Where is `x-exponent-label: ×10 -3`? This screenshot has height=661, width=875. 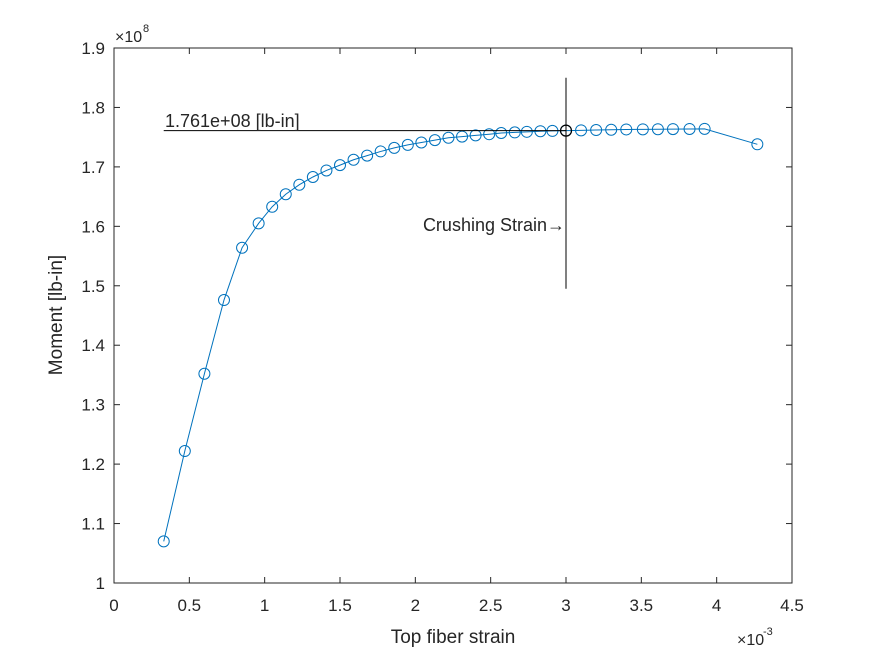 x-exponent-label: ×10 -3 is located at coordinates (755, 637).